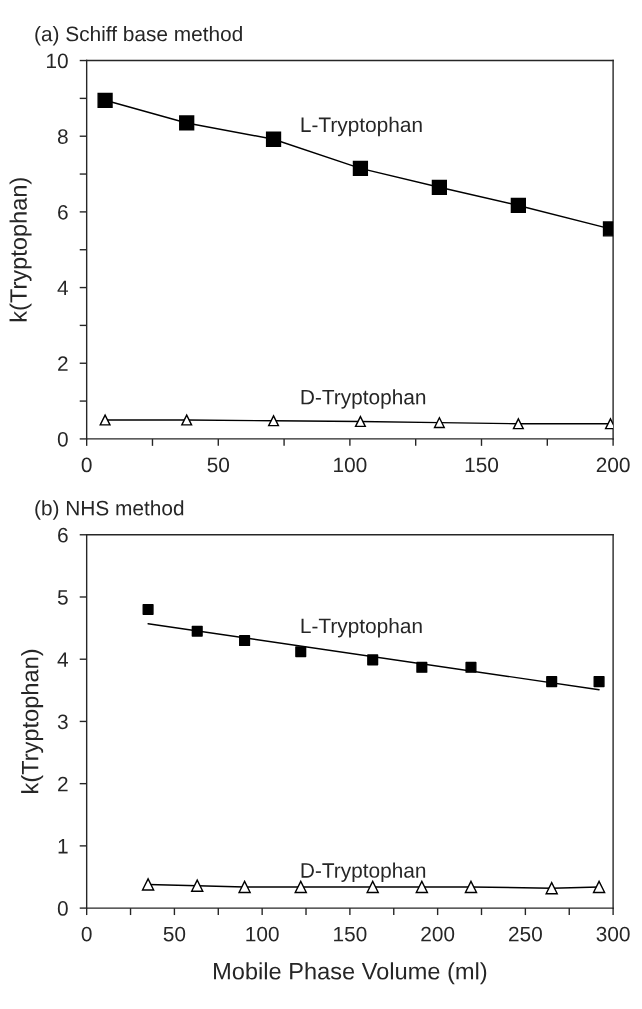  I want to click on x-axis-title: Mobile Phase Volume (ml), so click(350, 973).